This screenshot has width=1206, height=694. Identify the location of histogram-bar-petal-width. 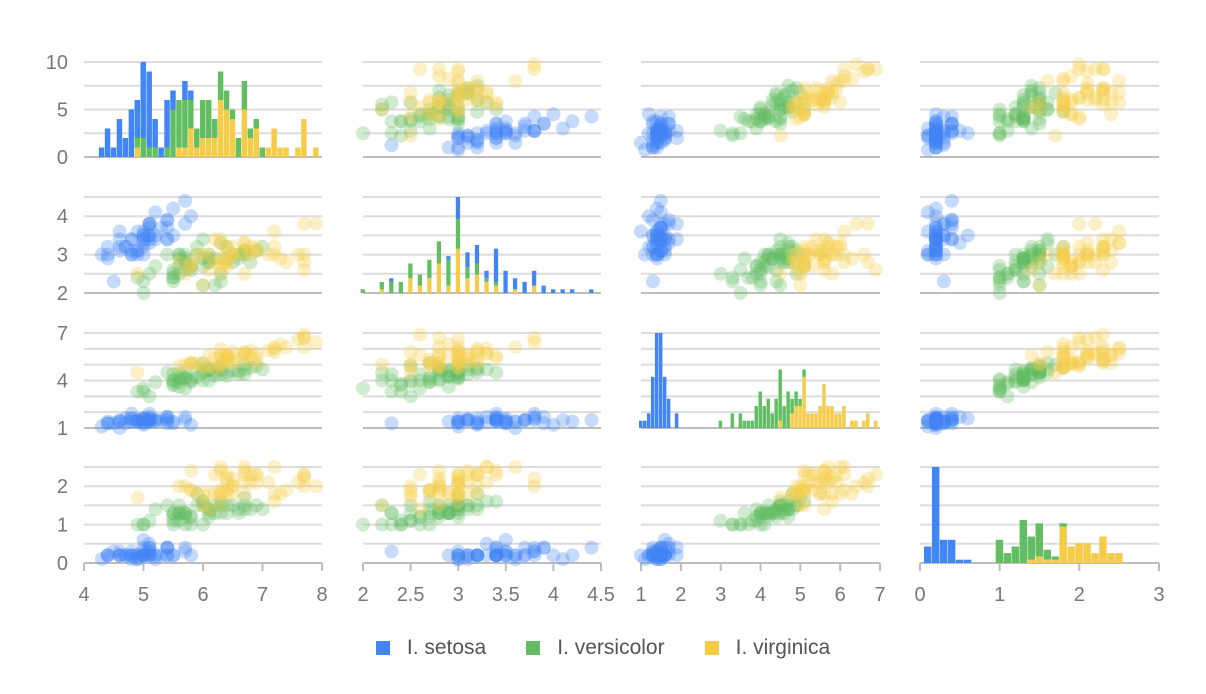
(1031, 548).